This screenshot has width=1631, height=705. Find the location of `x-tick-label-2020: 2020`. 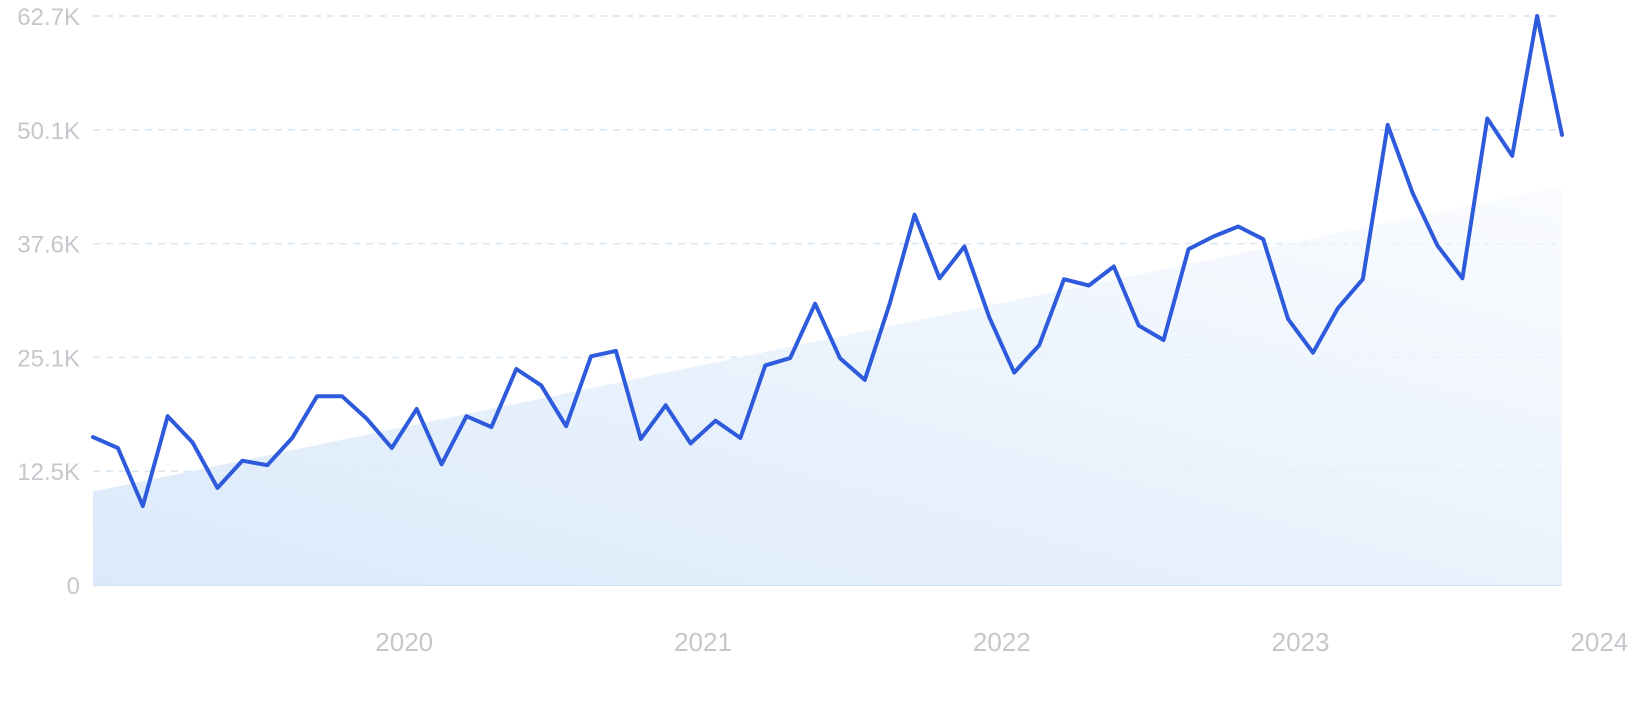

x-tick-label-2020: 2020 is located at coordinates (404, 642).